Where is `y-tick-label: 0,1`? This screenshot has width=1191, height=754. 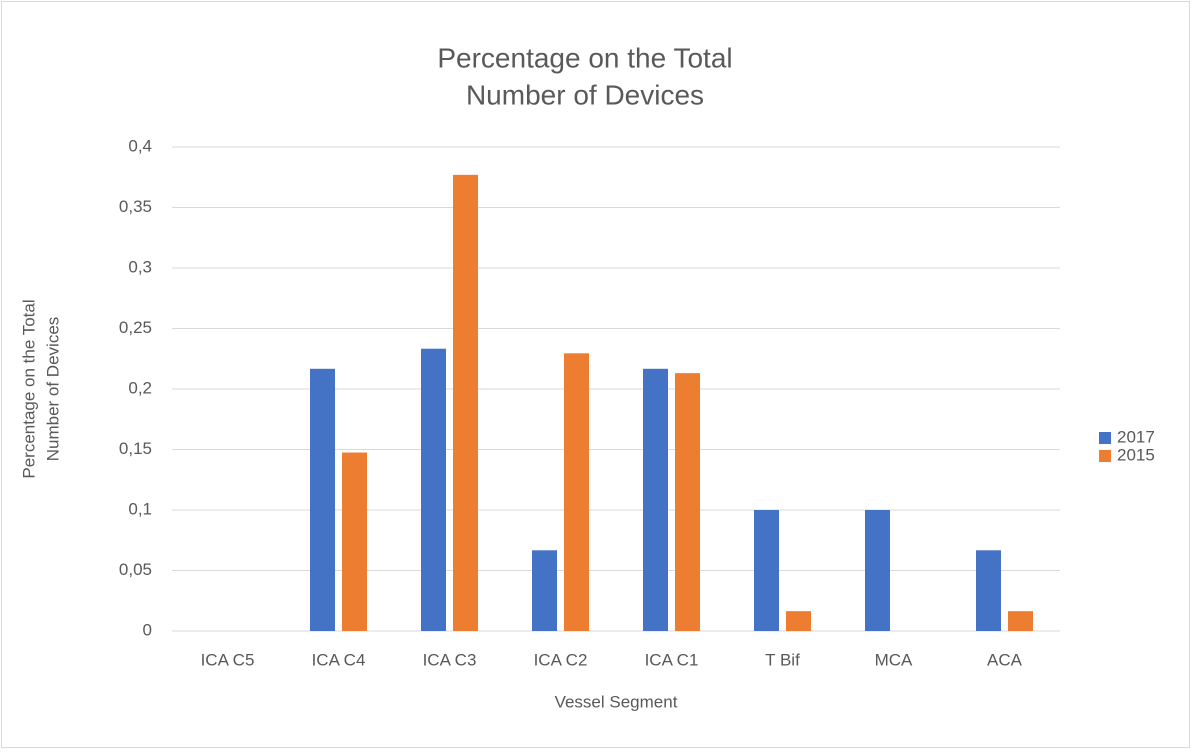
y-tick-label: 0,1 is located at coordinates (140, 508).